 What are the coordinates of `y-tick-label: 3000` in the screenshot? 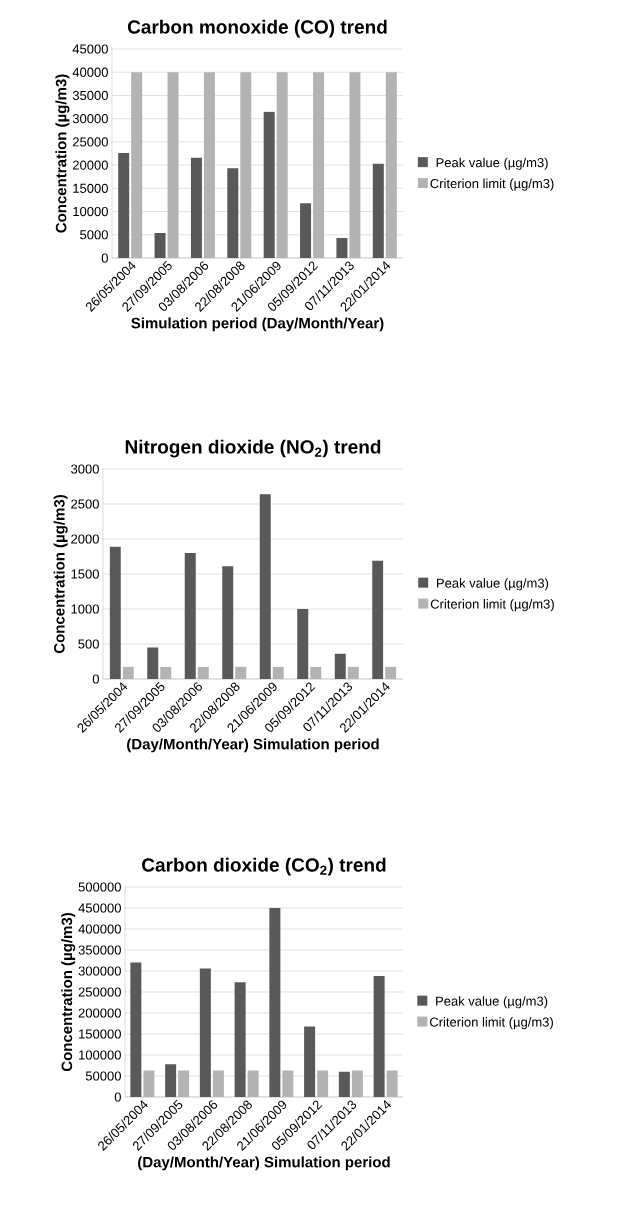 It's located at (85, 469).